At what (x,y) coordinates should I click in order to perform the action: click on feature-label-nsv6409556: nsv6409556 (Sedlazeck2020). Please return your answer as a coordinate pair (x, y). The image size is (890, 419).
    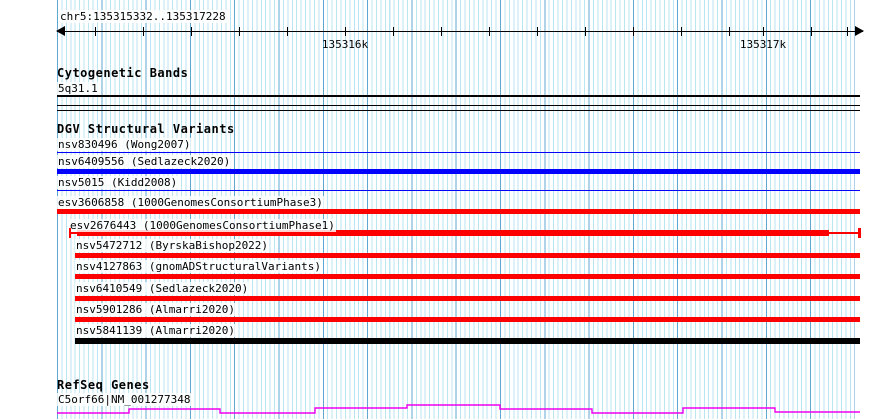
    Looking at the image, I should click on (144, 161).